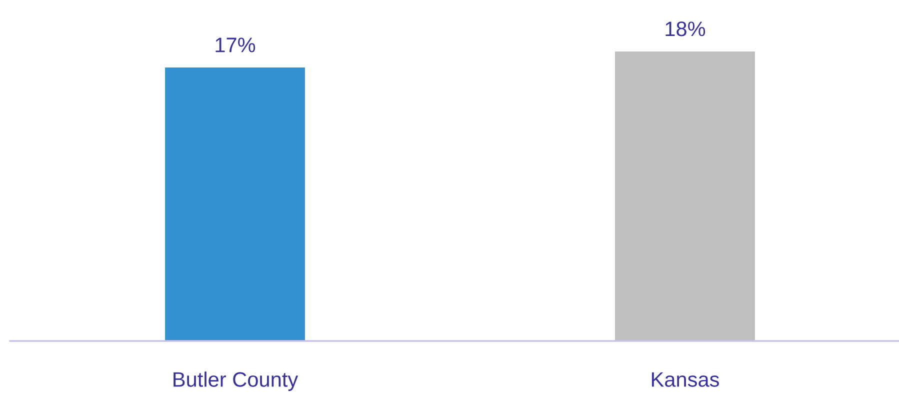  What do you see at coordinates (685, 379) in the screenshot?
I see `x-tick-label: Kansas` at bounding box center [685, 379].